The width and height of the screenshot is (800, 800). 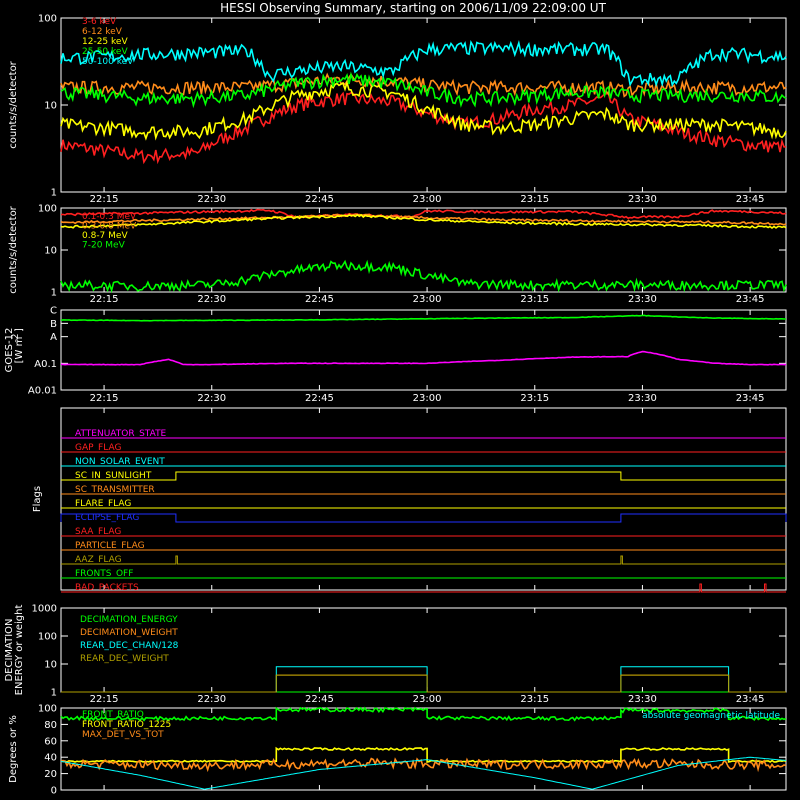 What do you see at coordinates (53, 311) in the screenshot?
I see `y-tick-label: C` at bounding box center [53, 311].